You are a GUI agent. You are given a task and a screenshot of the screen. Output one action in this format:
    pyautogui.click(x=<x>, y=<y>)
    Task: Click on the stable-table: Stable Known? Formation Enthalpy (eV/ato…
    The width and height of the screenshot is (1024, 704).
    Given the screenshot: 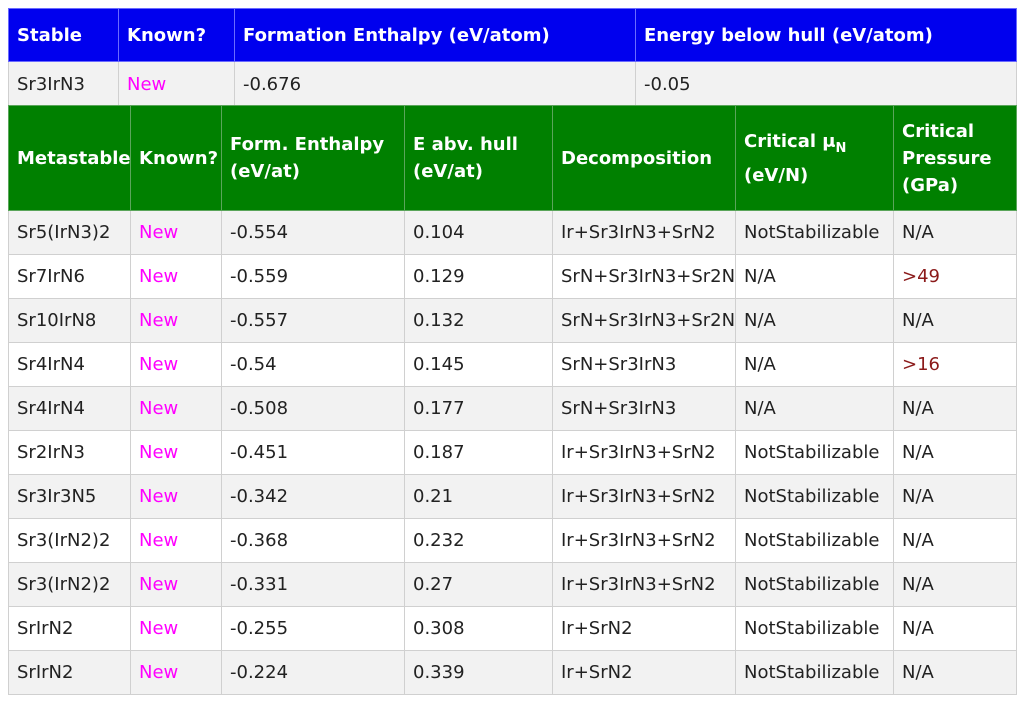 What is the action you would take?
    pyautogui.click(x=512, y=57)
    